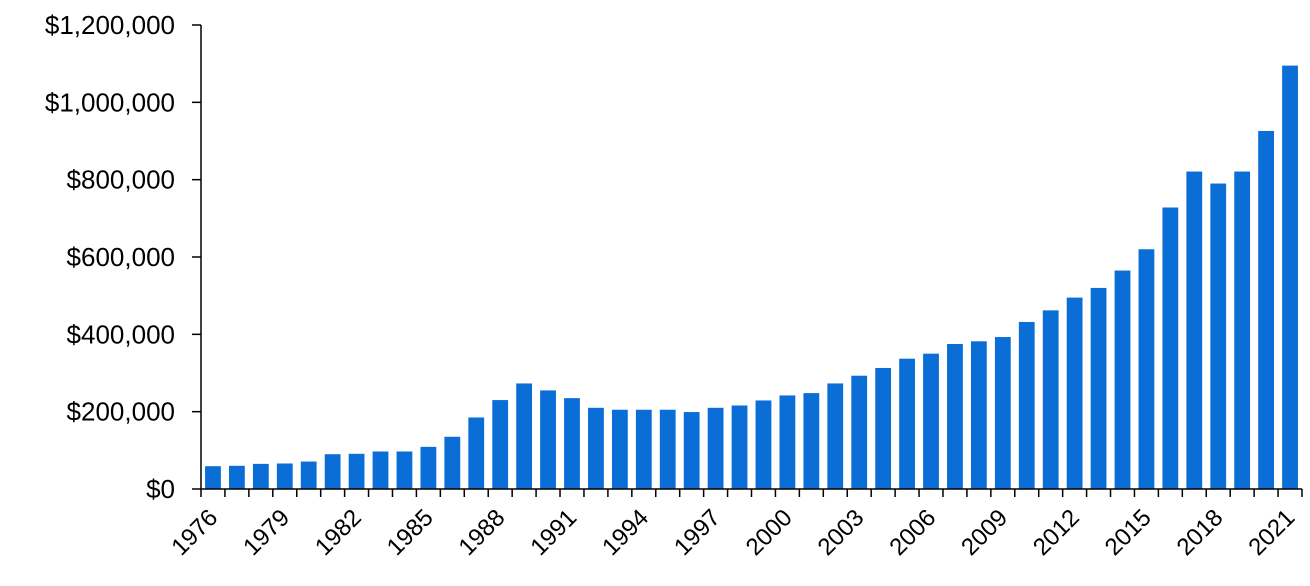 The height and width of the screenshot is (586, 1310). What do you see at coordinates (907, 423) in the screenshot?
I see `bar-2005` at bounding box center [907, 423].